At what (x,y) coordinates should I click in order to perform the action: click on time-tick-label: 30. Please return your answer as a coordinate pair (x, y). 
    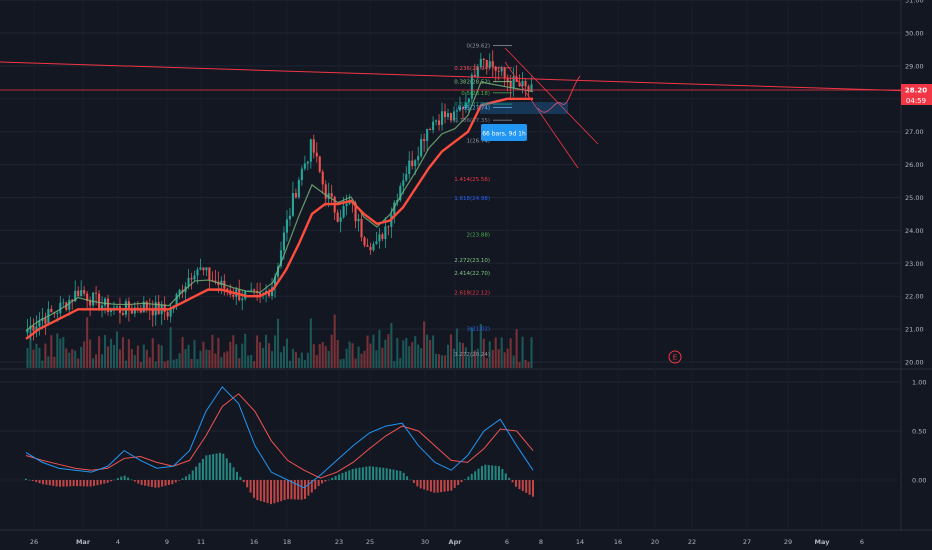
    Looking at the image, I should click on (425, 542).